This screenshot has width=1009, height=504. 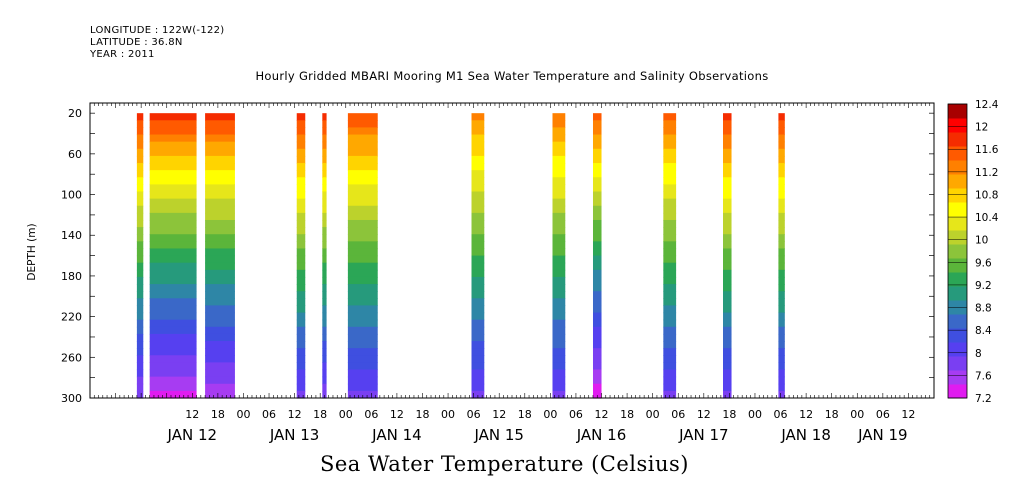 I want to click on colorbar-label: 11.2, so click(x=986, y=173).